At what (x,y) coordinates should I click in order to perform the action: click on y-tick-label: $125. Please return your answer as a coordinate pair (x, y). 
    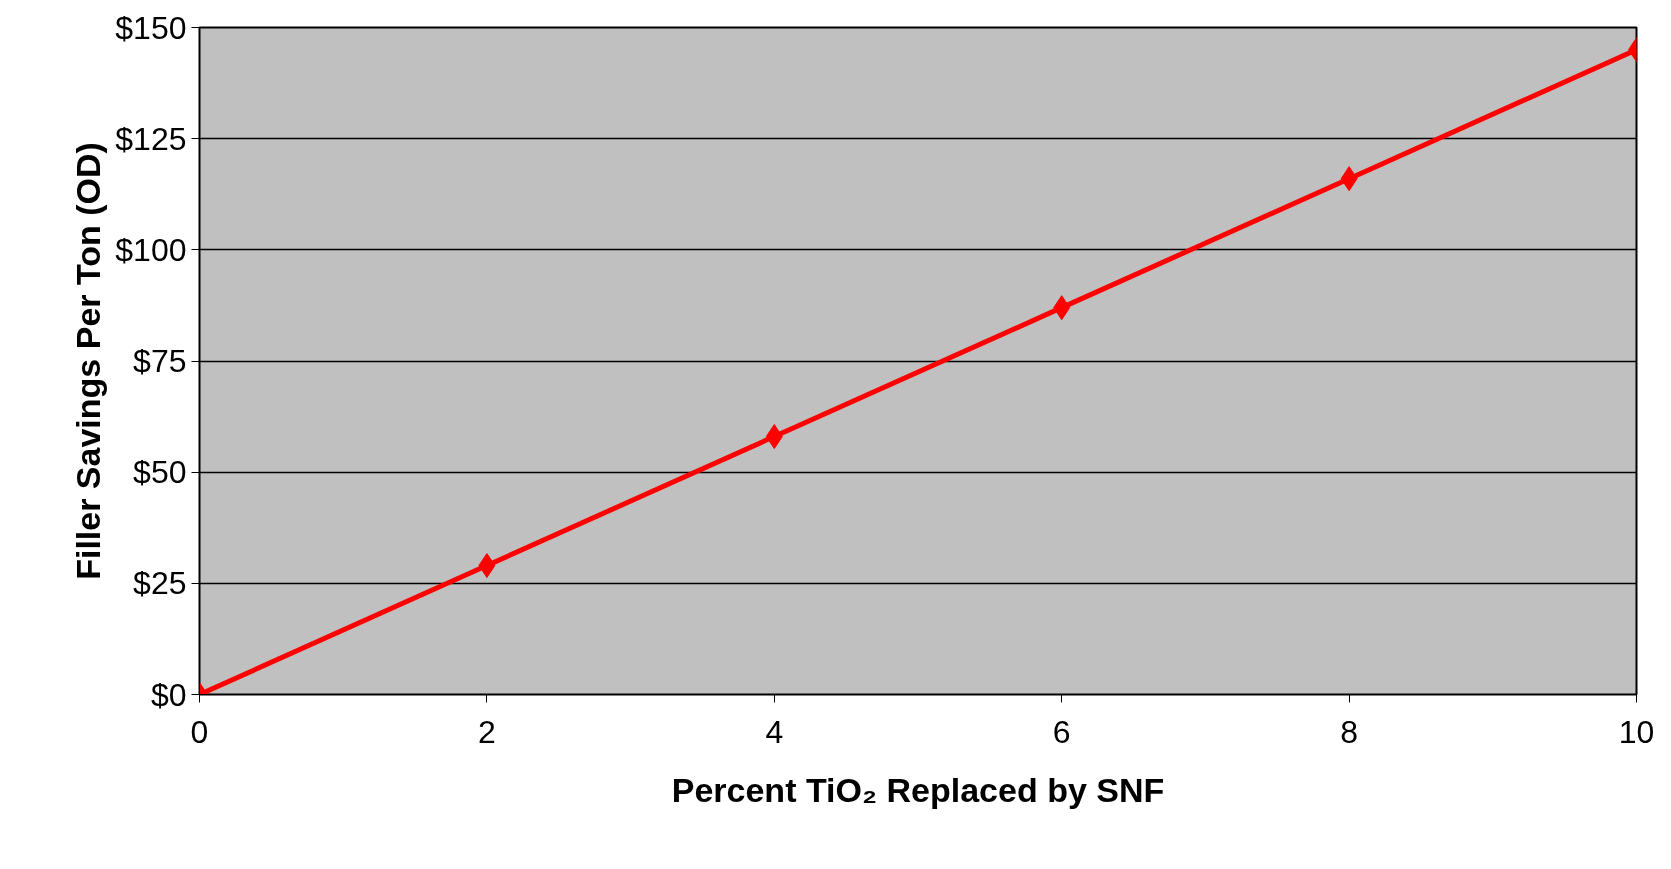
    Looking at the image, I should click on (151, 138).